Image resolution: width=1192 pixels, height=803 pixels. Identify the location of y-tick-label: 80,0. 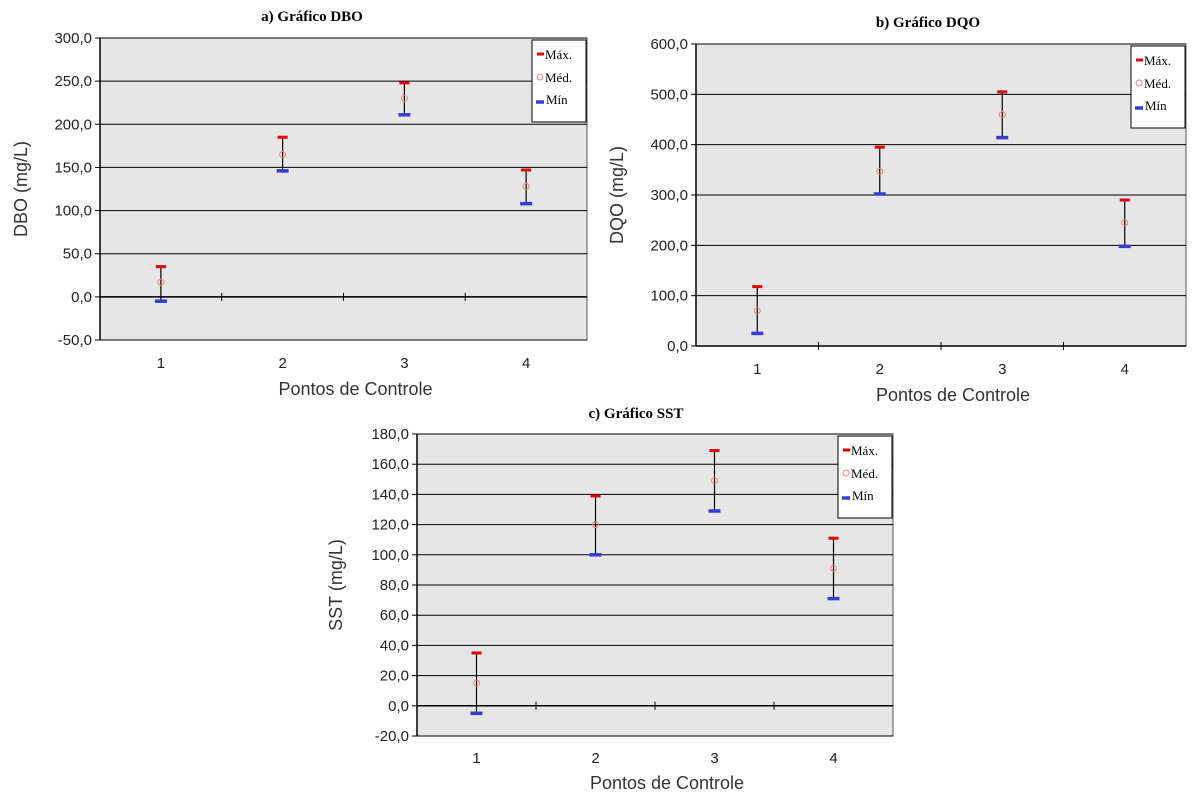
(394, 585).